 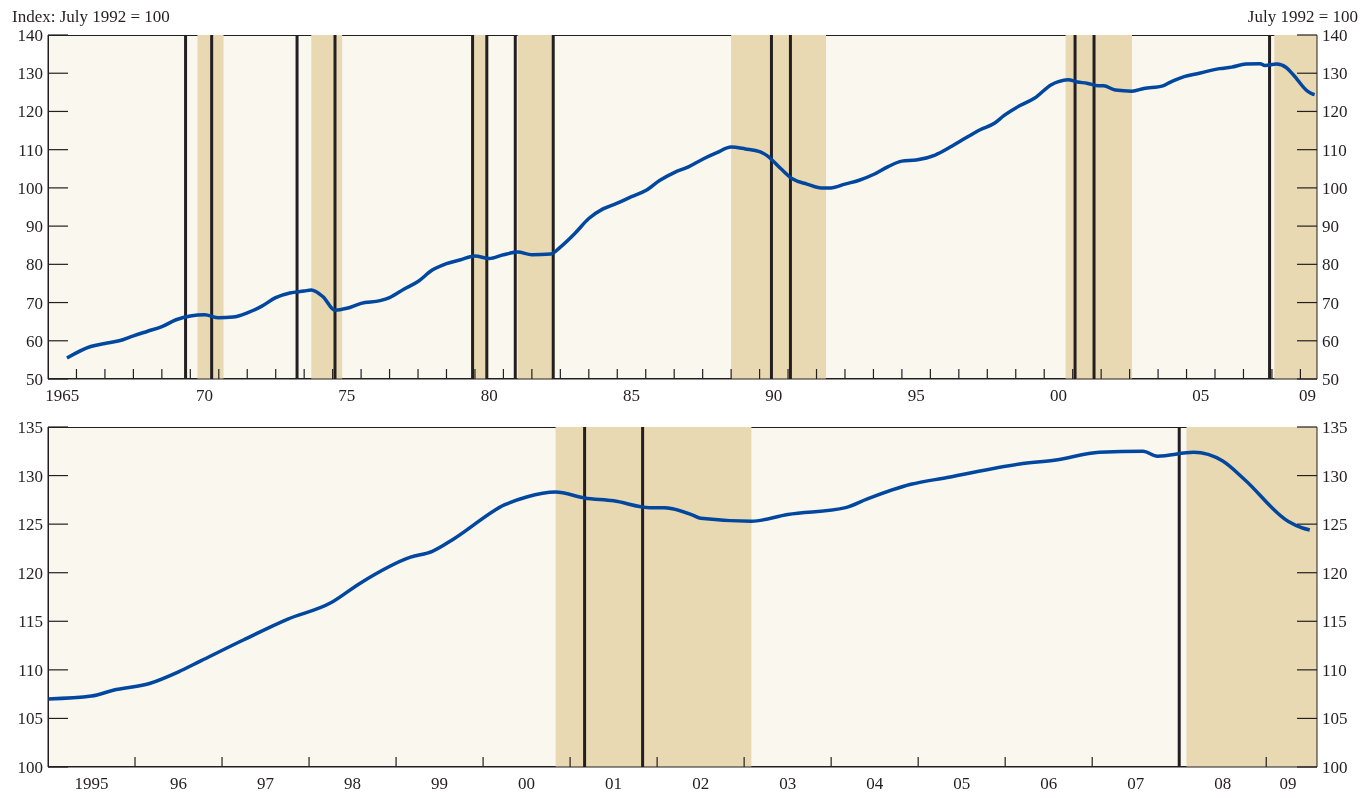 I want to click on y2-tick-label: 105, so click(x=1335, y=719).